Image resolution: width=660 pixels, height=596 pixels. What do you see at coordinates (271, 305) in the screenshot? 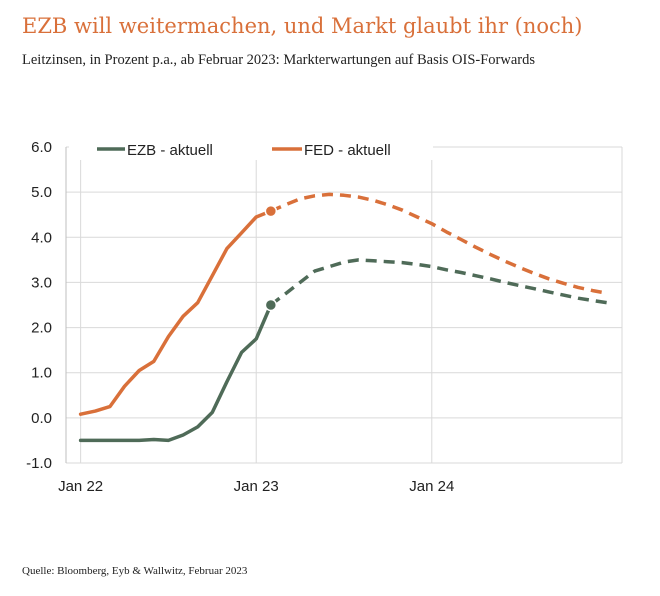
I see `forecast-start-marker-ezb` at bounding box center [271, 305].